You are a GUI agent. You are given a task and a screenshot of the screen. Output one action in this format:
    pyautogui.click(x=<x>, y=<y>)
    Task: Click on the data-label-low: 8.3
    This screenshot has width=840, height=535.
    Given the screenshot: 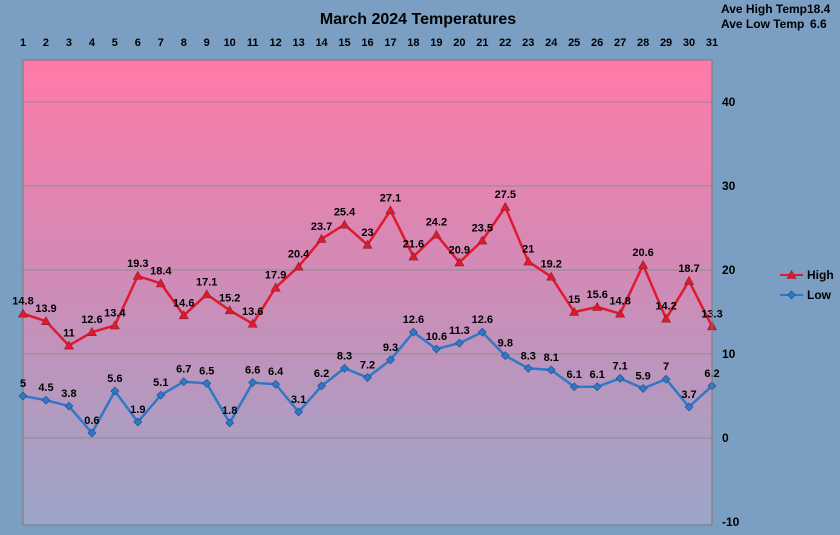 What is the action you would take?
    pyautogui.click(x=528, y=356)
    